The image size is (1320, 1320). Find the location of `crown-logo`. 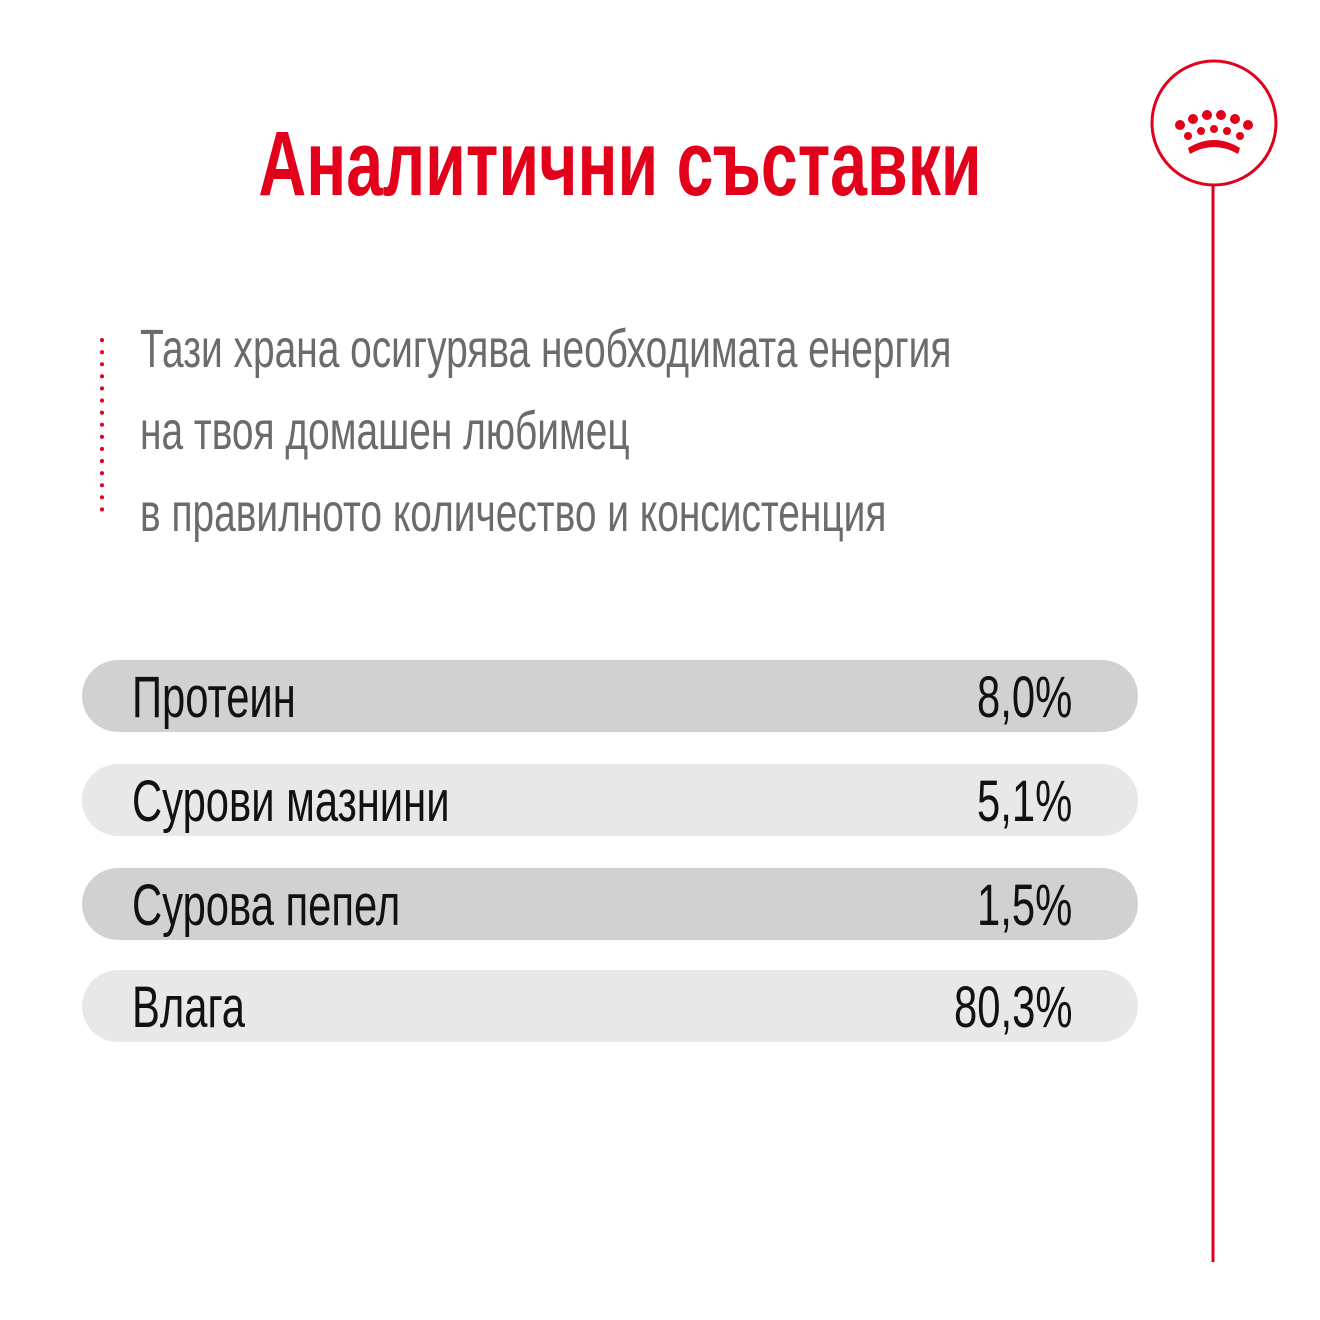

crown-logo is located at coordinates (1214, 132).